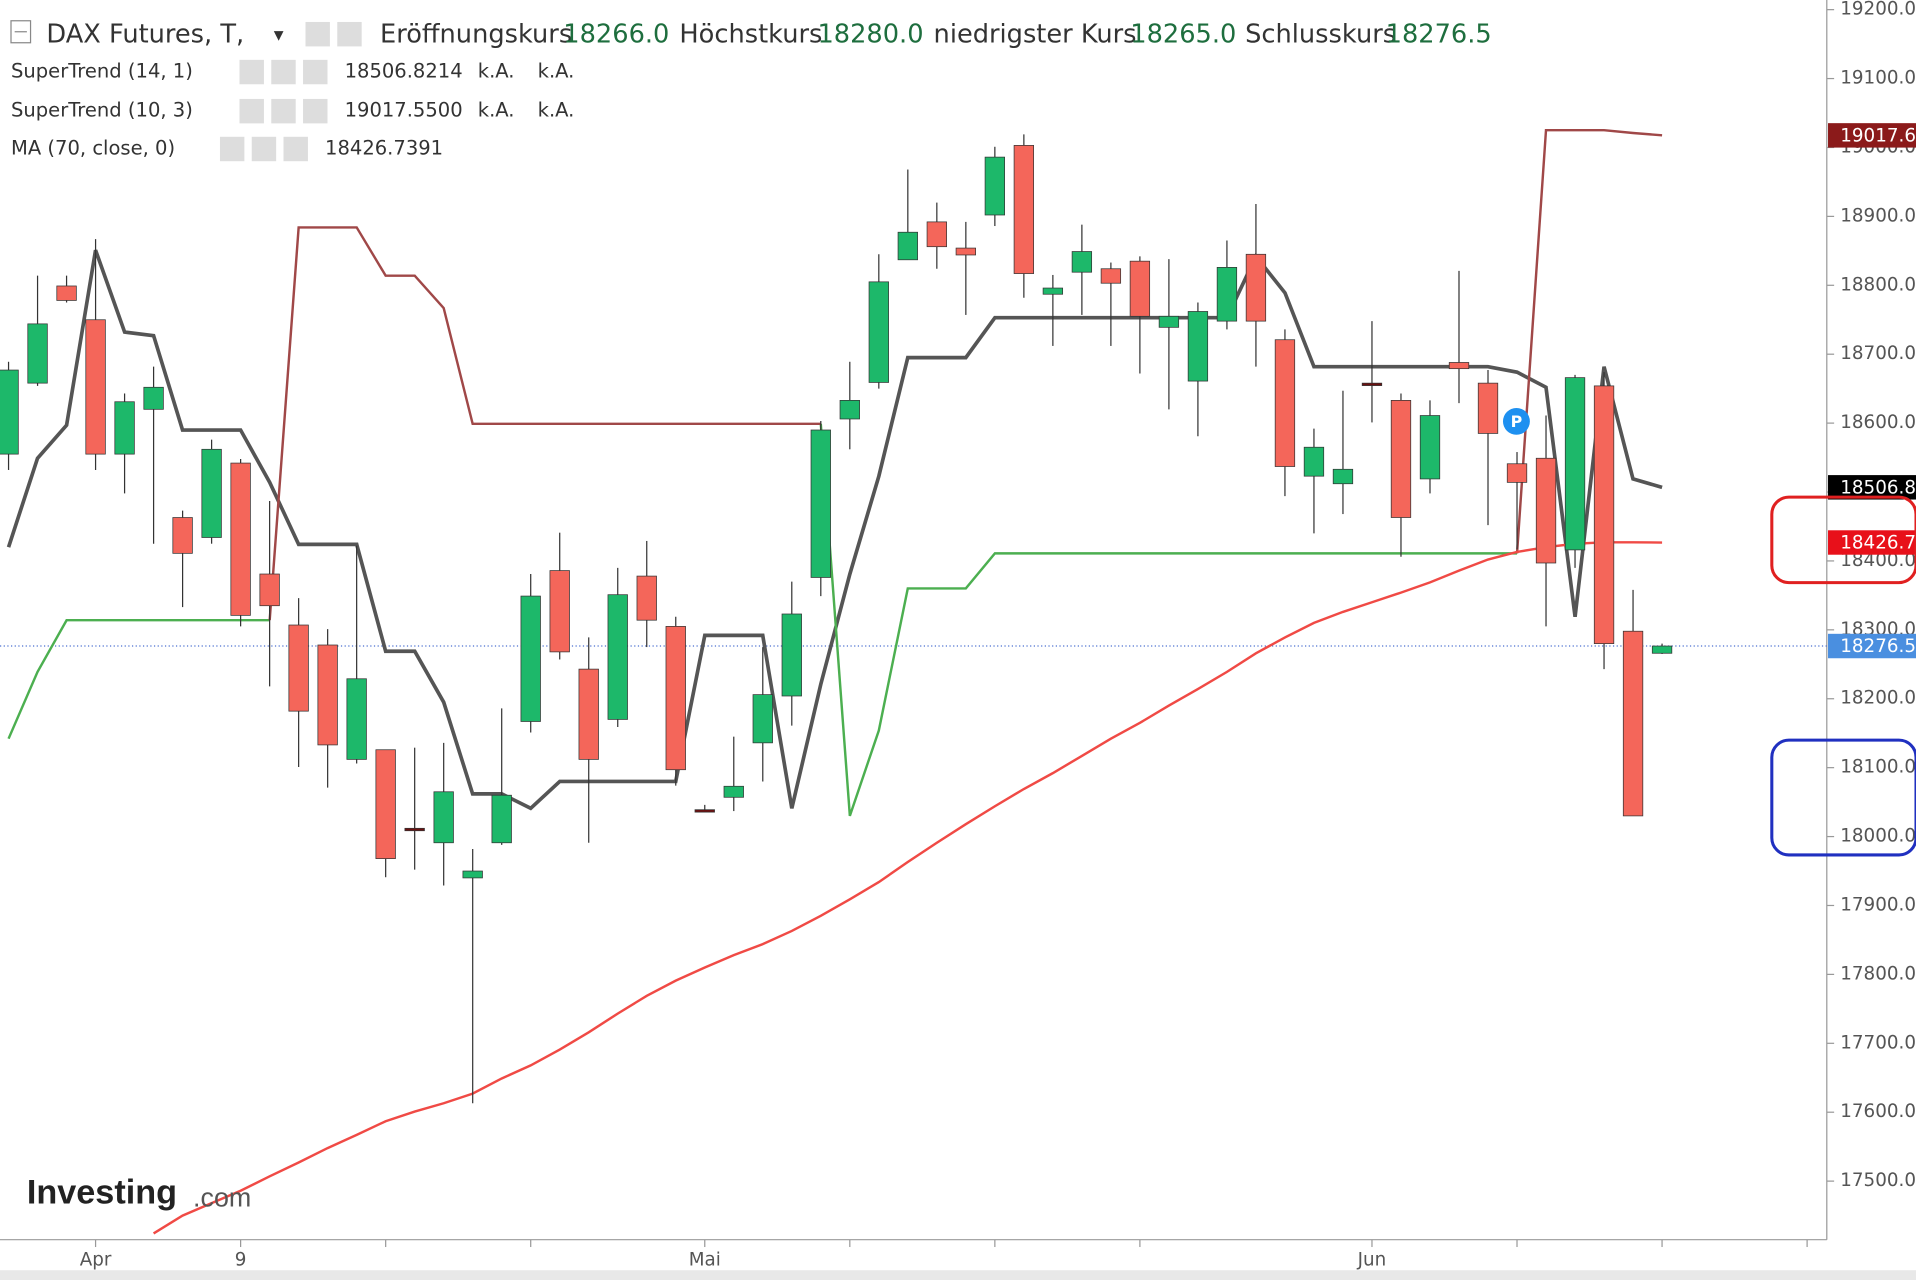 The image size is (1916, 1280). I want to click on indicator-value: 19017.5500, so click(404, 110).